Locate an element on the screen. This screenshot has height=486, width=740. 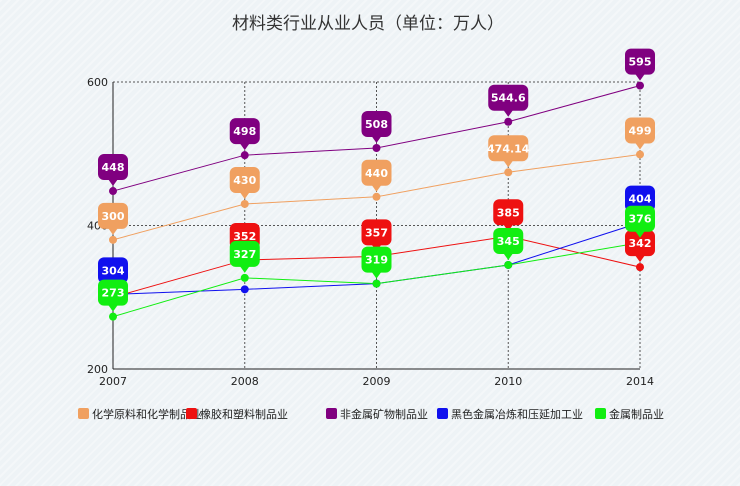
data-label: 357 is located at coordinates (376, 235).